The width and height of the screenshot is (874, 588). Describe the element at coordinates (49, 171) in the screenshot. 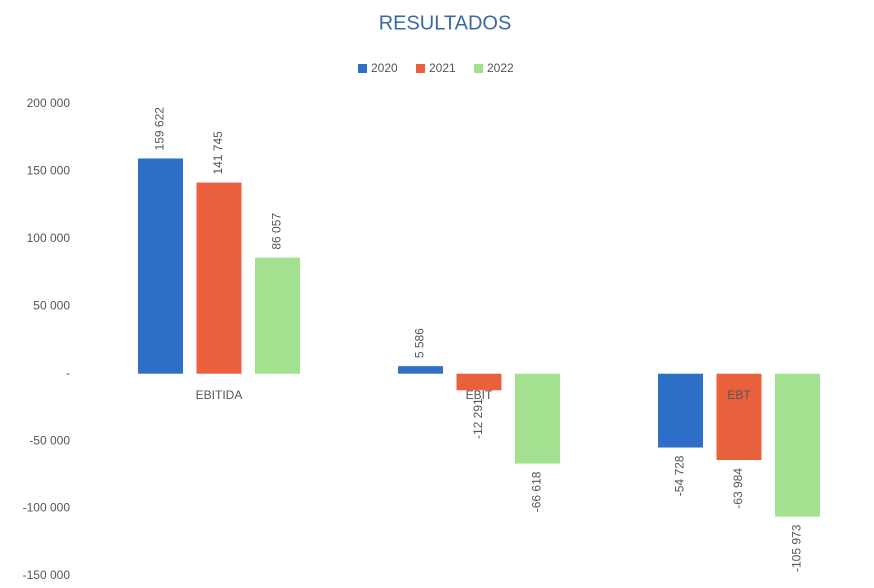

I see `y-tick-label: 150 000` at that location.